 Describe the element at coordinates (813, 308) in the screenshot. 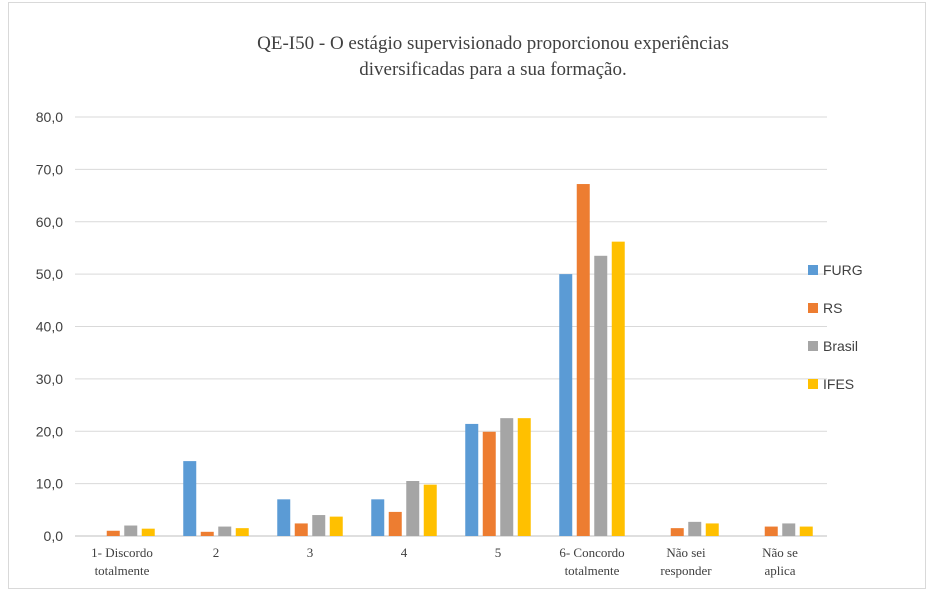

I see `legend-swatch-rs` at that location.